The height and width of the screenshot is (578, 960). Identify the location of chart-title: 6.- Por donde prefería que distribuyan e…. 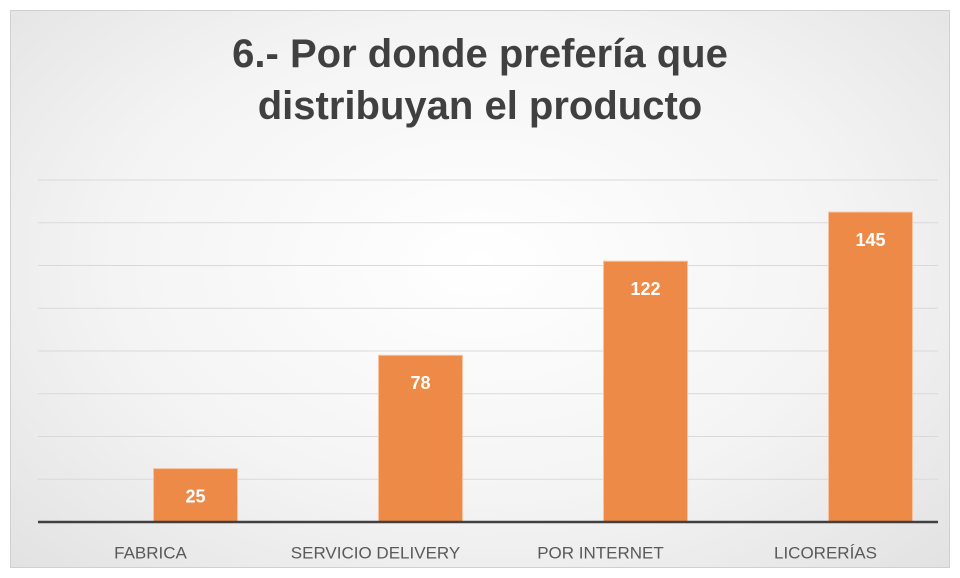
(480, 80).